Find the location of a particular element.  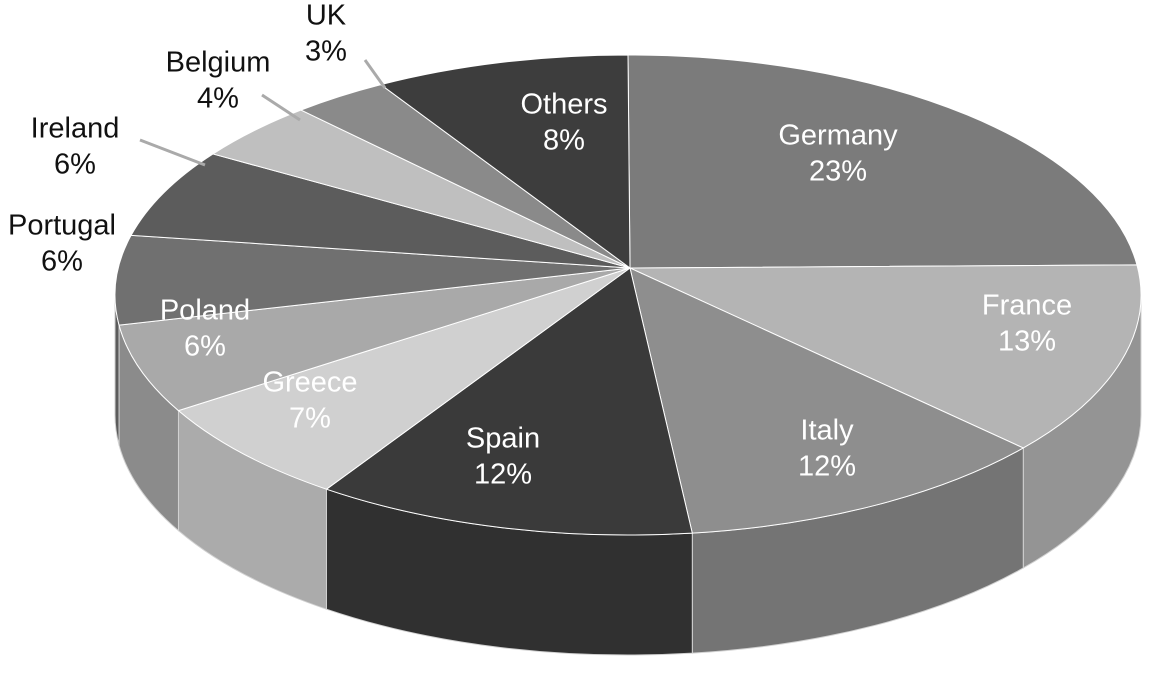

slice-value-label: 3% is located at coordinates (326, 52).